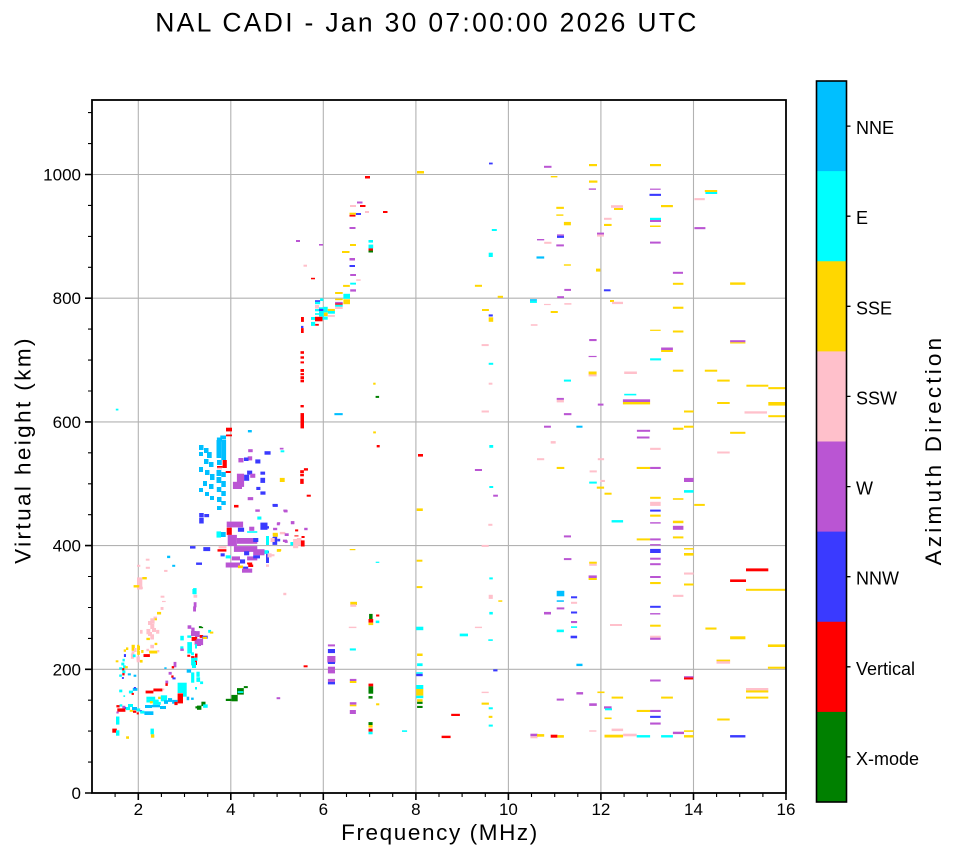 The width and height of the screenshot is (958, 862). I want to click on svg-text: 1000, so click(62, 175).